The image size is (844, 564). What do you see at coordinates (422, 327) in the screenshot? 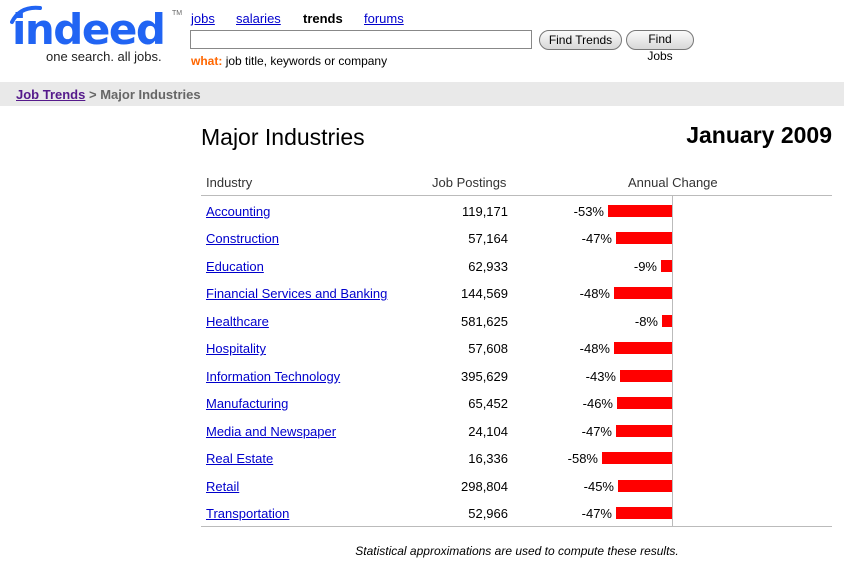
I see `table-row: Healthcare 581,625 -8%` at bounding box center [422, 327].